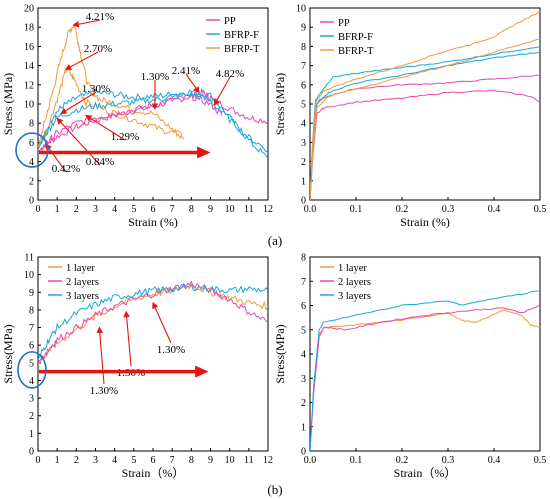  Describe the element at coordinates (448, 460) in the screenshot. I see `x-tick-label: 0.3` at that location.